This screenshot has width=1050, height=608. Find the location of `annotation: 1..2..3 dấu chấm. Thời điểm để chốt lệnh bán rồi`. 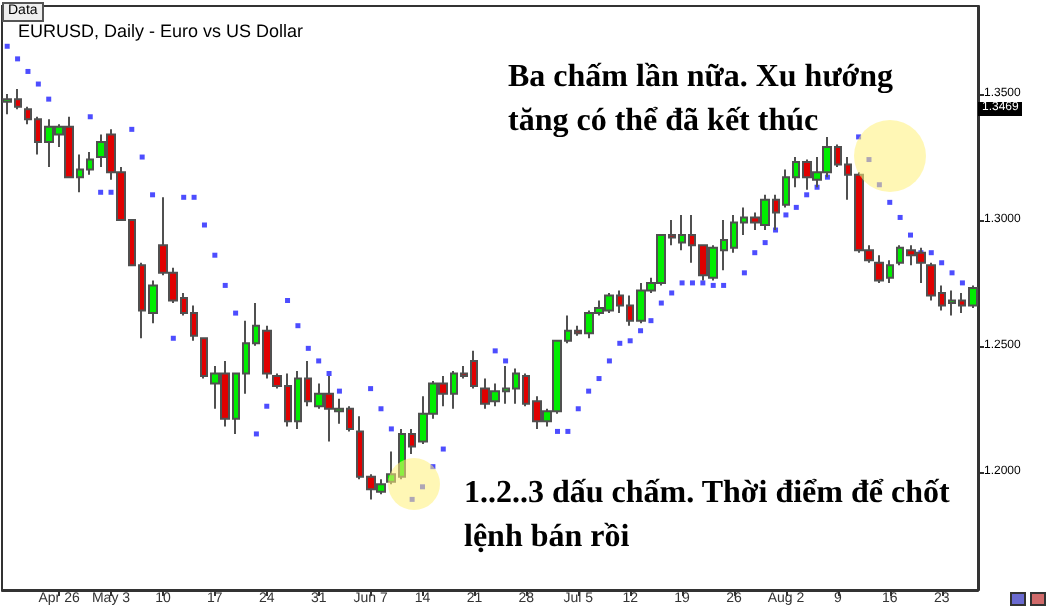

annotation: 1..2..3 dấu chấm. Thời điểm để chốt lệnh bán rồi is located at coordinates (708, 516).